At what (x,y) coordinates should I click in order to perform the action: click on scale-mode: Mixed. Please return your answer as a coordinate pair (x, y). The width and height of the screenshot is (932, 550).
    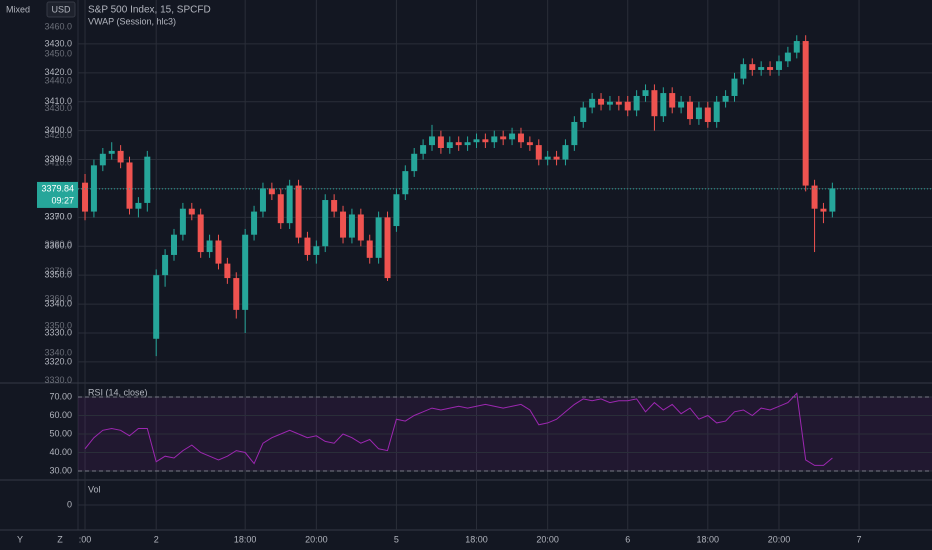
    Looking at the image, I should click on (18, 9).